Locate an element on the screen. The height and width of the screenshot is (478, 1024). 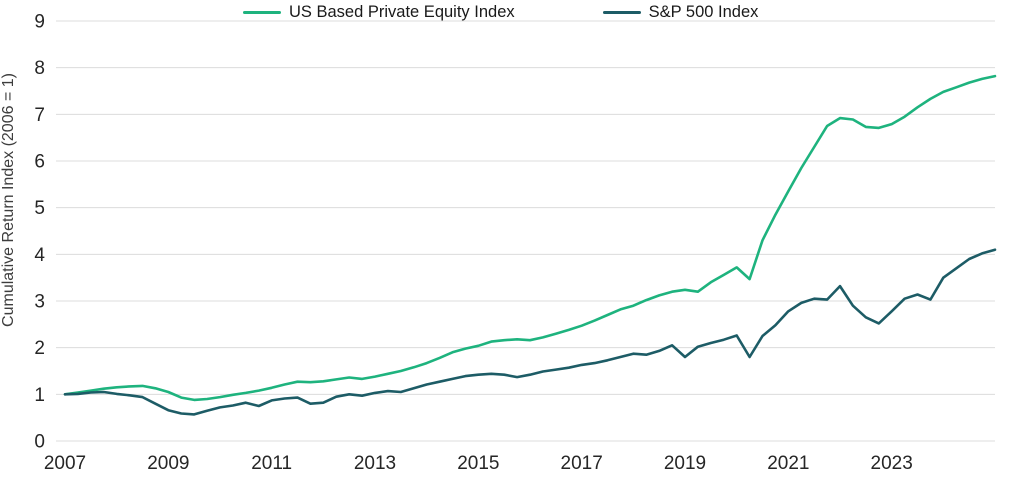
y-tick-label-5: 5 is located at coordinates (39, 208).